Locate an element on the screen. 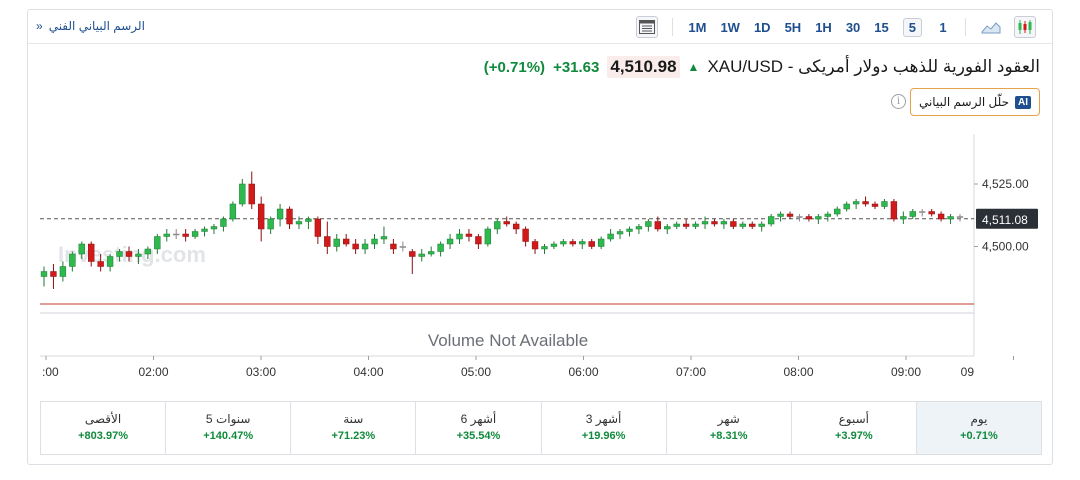  timeframe-1: 1 is located at coordinates (943, 27).